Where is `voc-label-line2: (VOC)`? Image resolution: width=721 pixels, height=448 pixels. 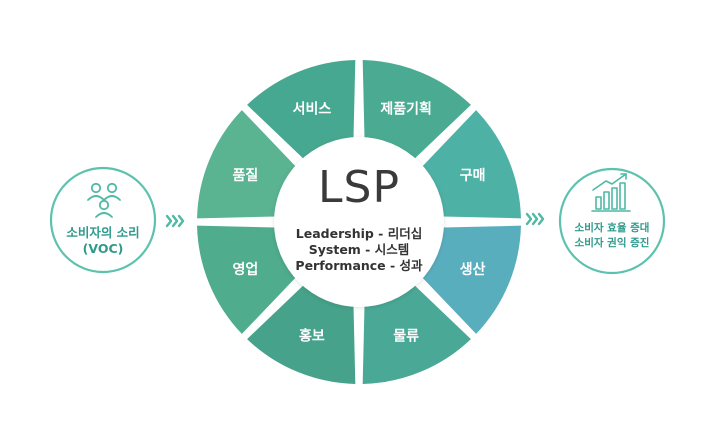 voc-label-line2: (VOC) is located at coordinates (103, 248).